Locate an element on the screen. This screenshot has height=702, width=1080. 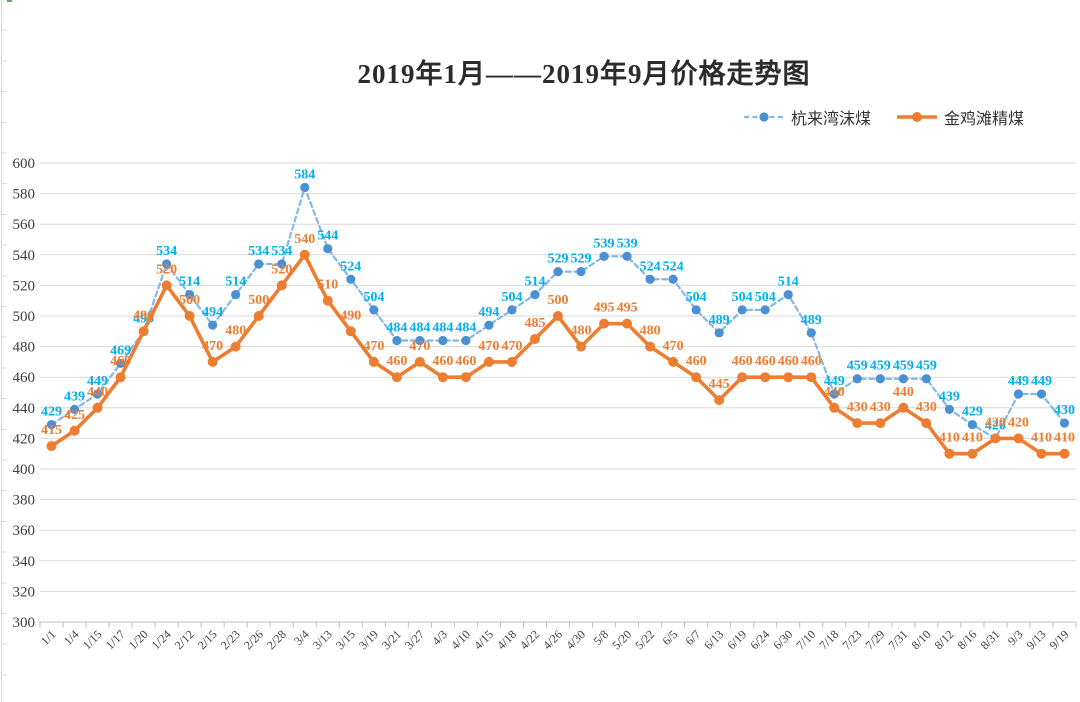
data-label: 459 is located at coordinates (903, 366).